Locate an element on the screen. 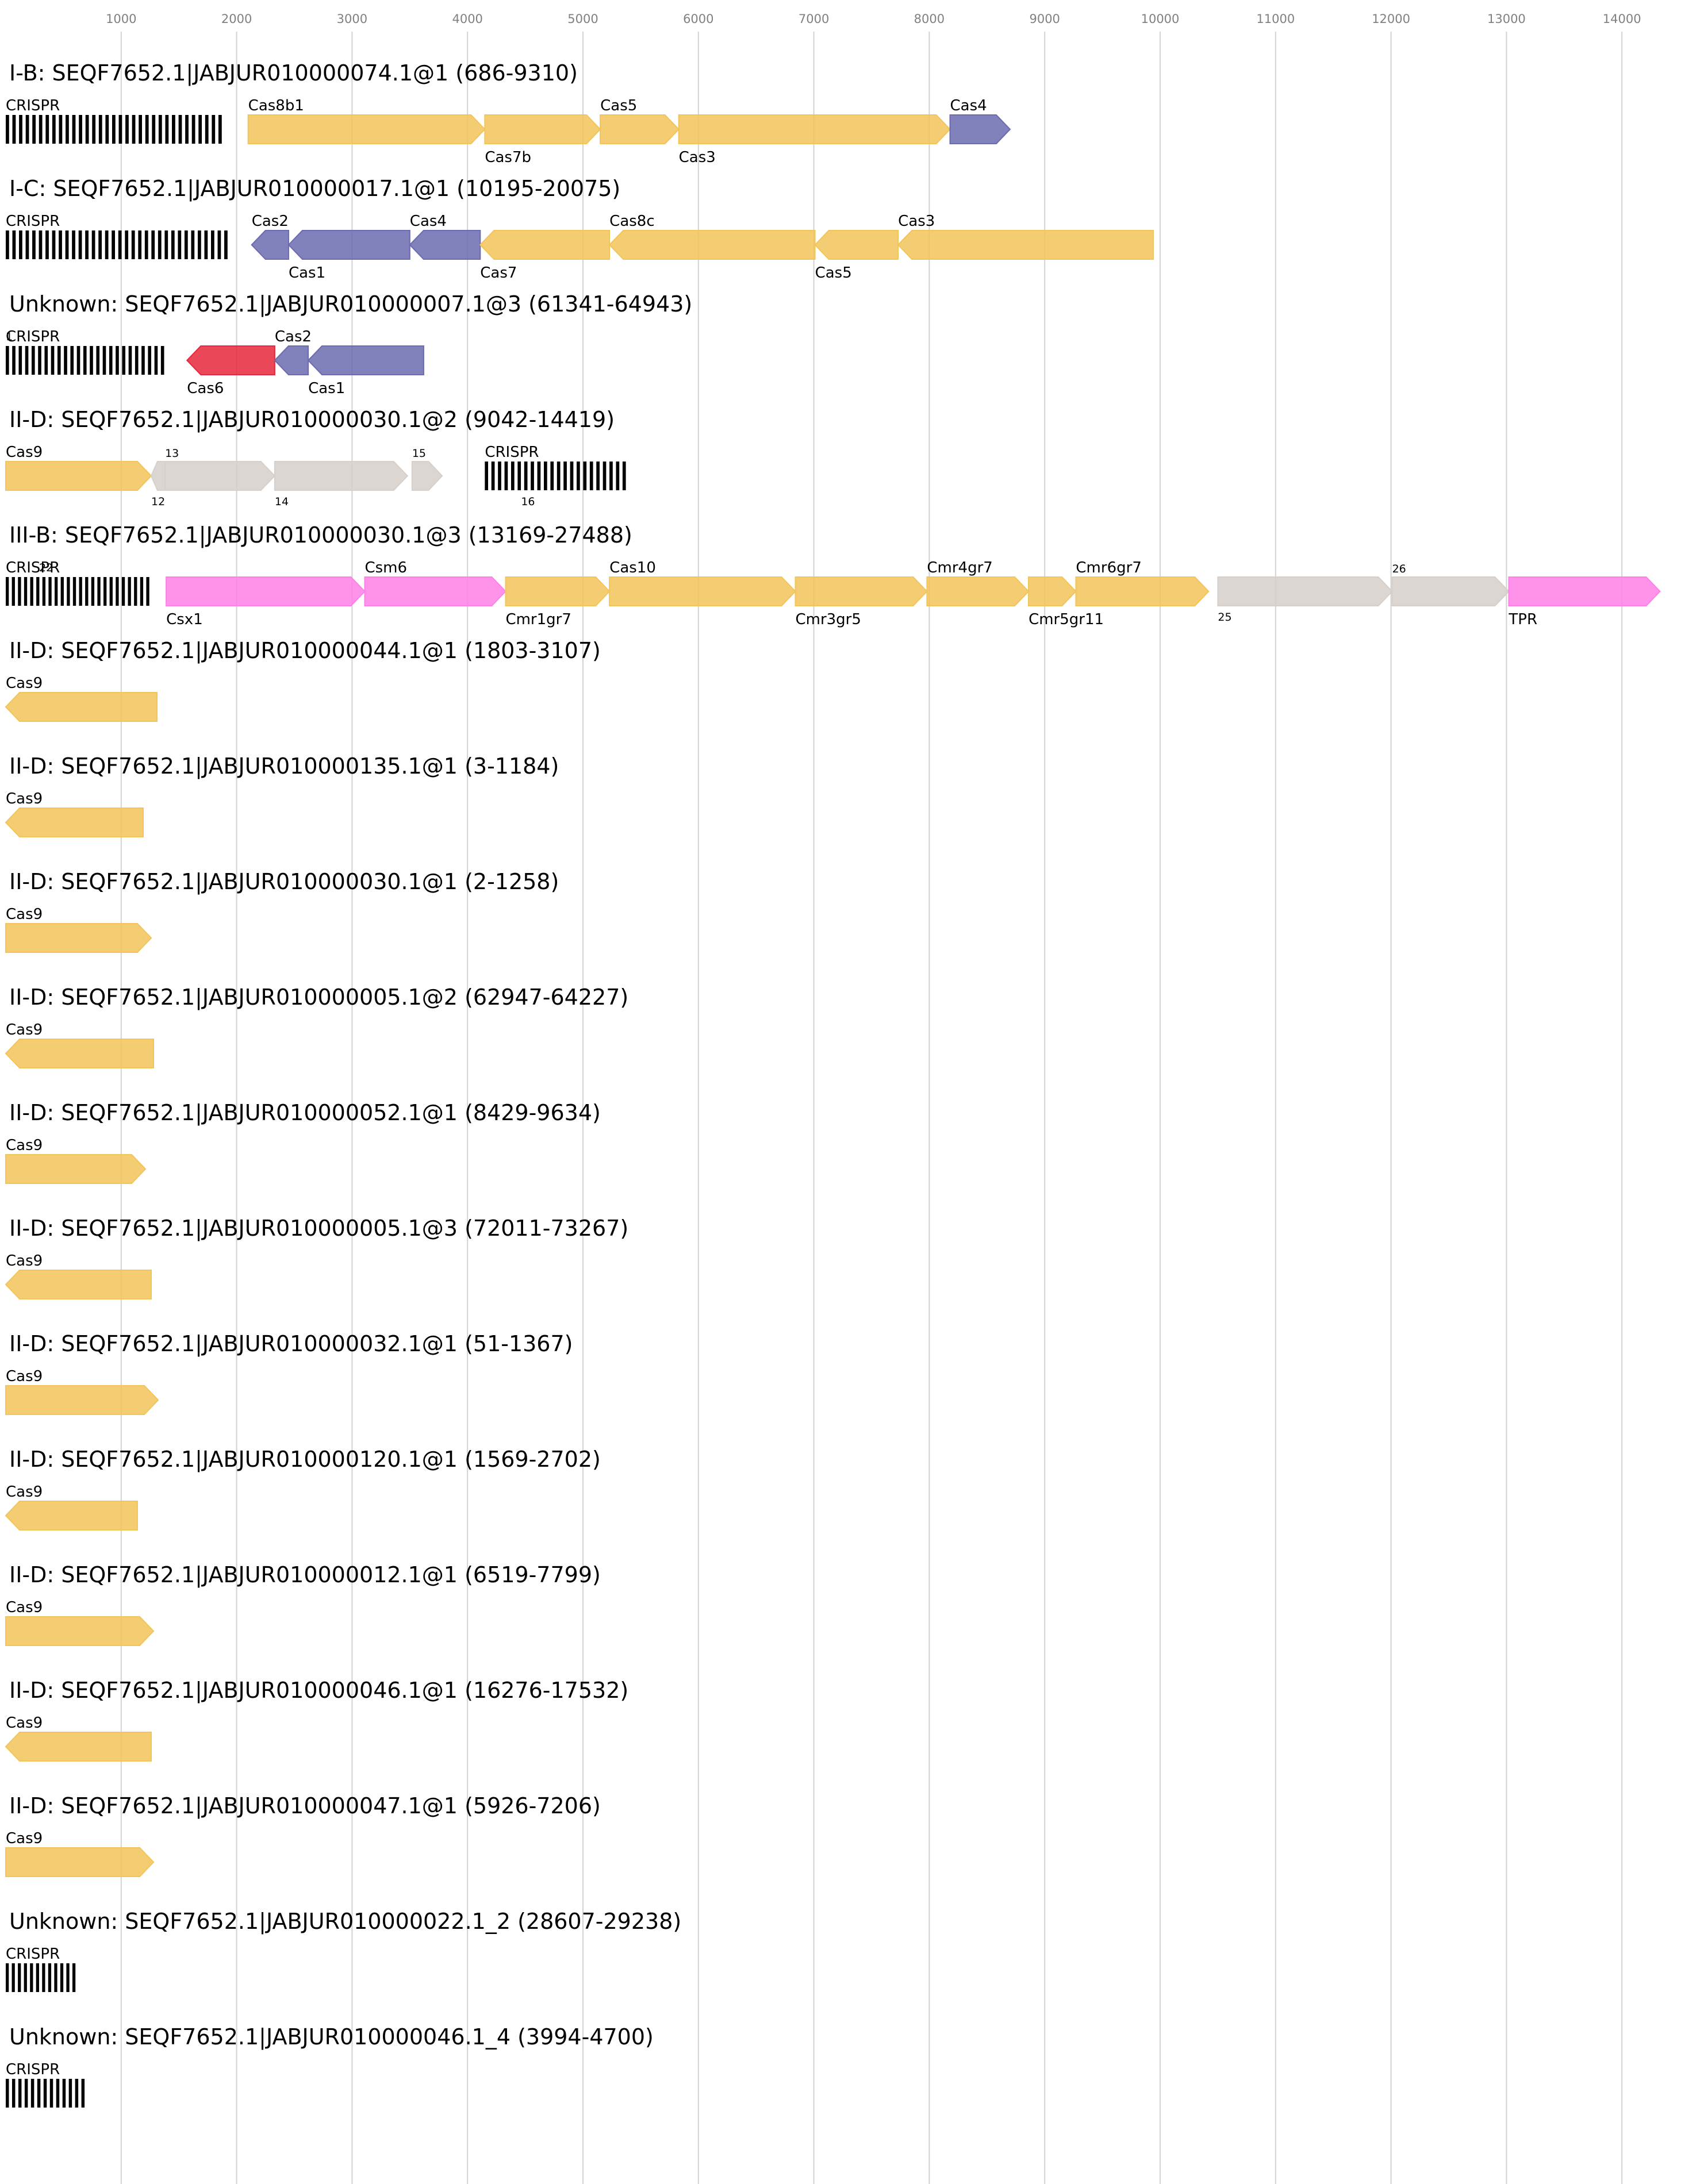  crispr-array: CRISPR is located at coordinates (41, 1969).